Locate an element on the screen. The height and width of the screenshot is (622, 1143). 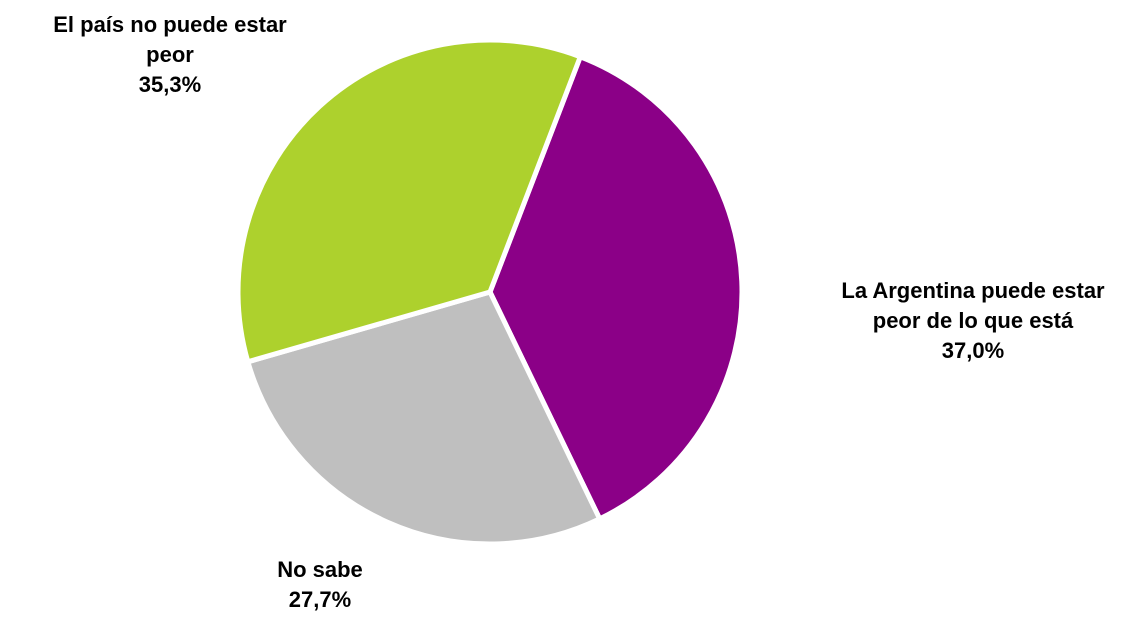
slice-value-label: 35,3% is located at coordinates (170, 84).